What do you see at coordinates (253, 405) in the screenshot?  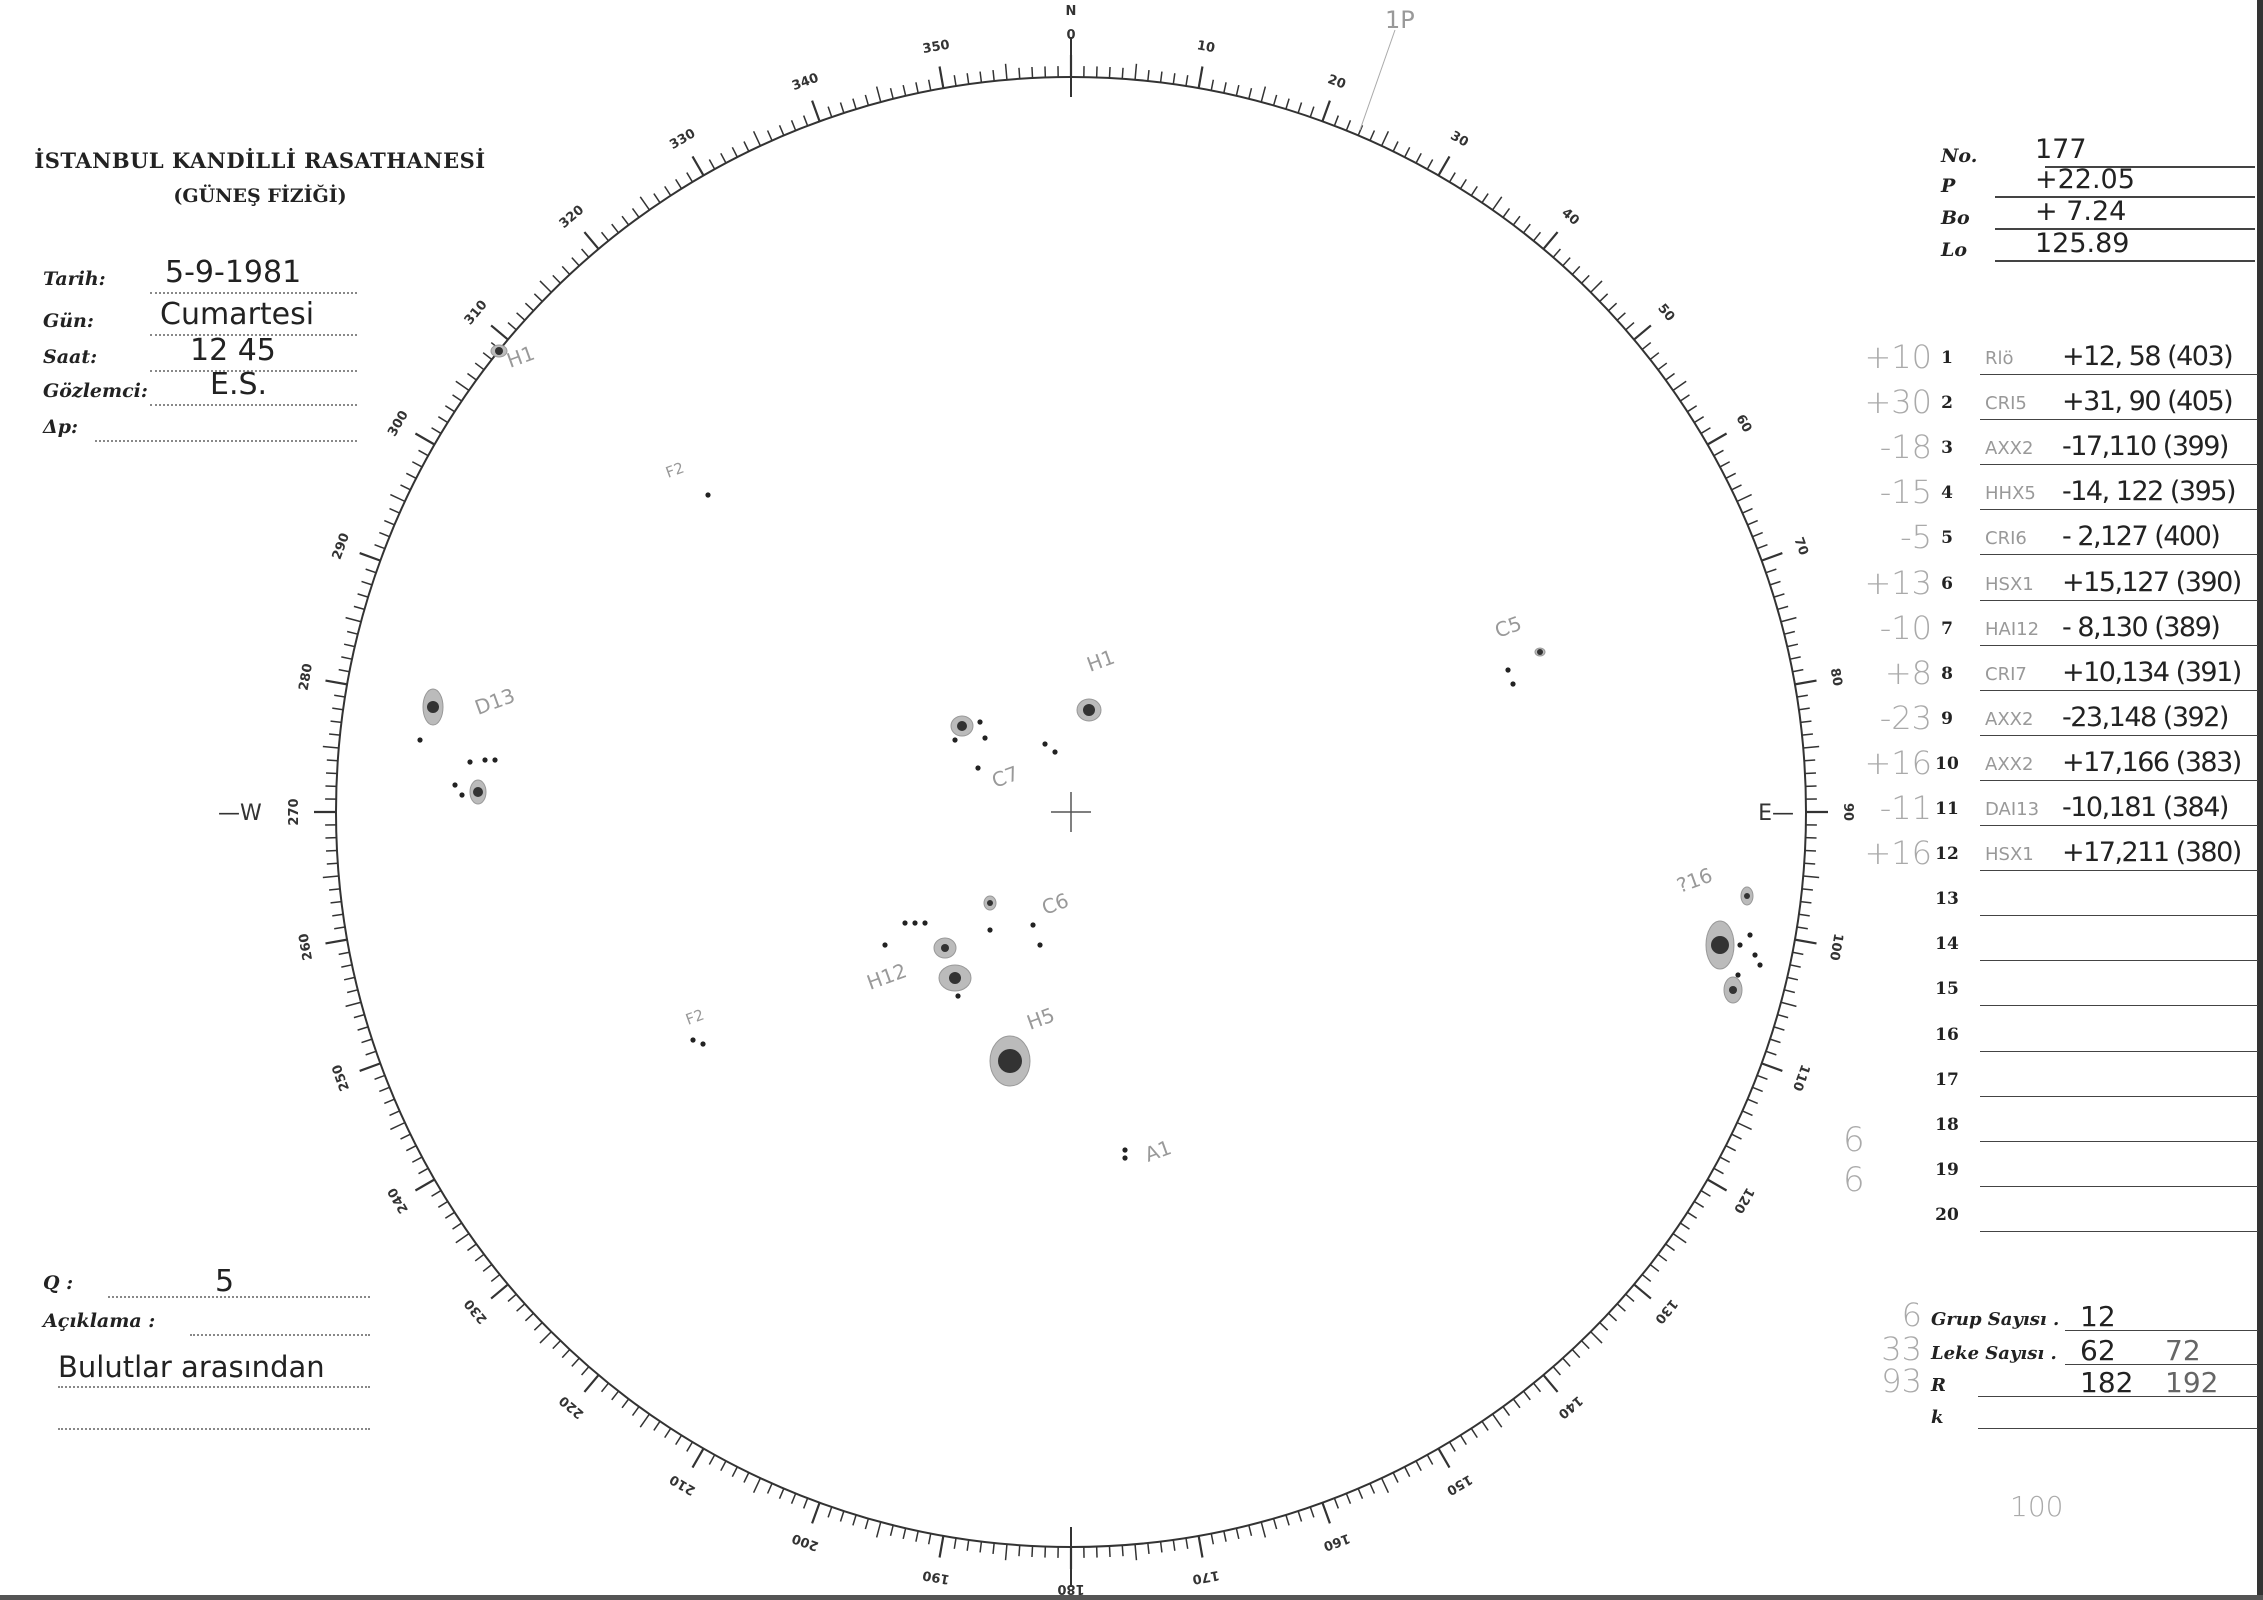 I see `field-line` at bounding box center [253, 405].